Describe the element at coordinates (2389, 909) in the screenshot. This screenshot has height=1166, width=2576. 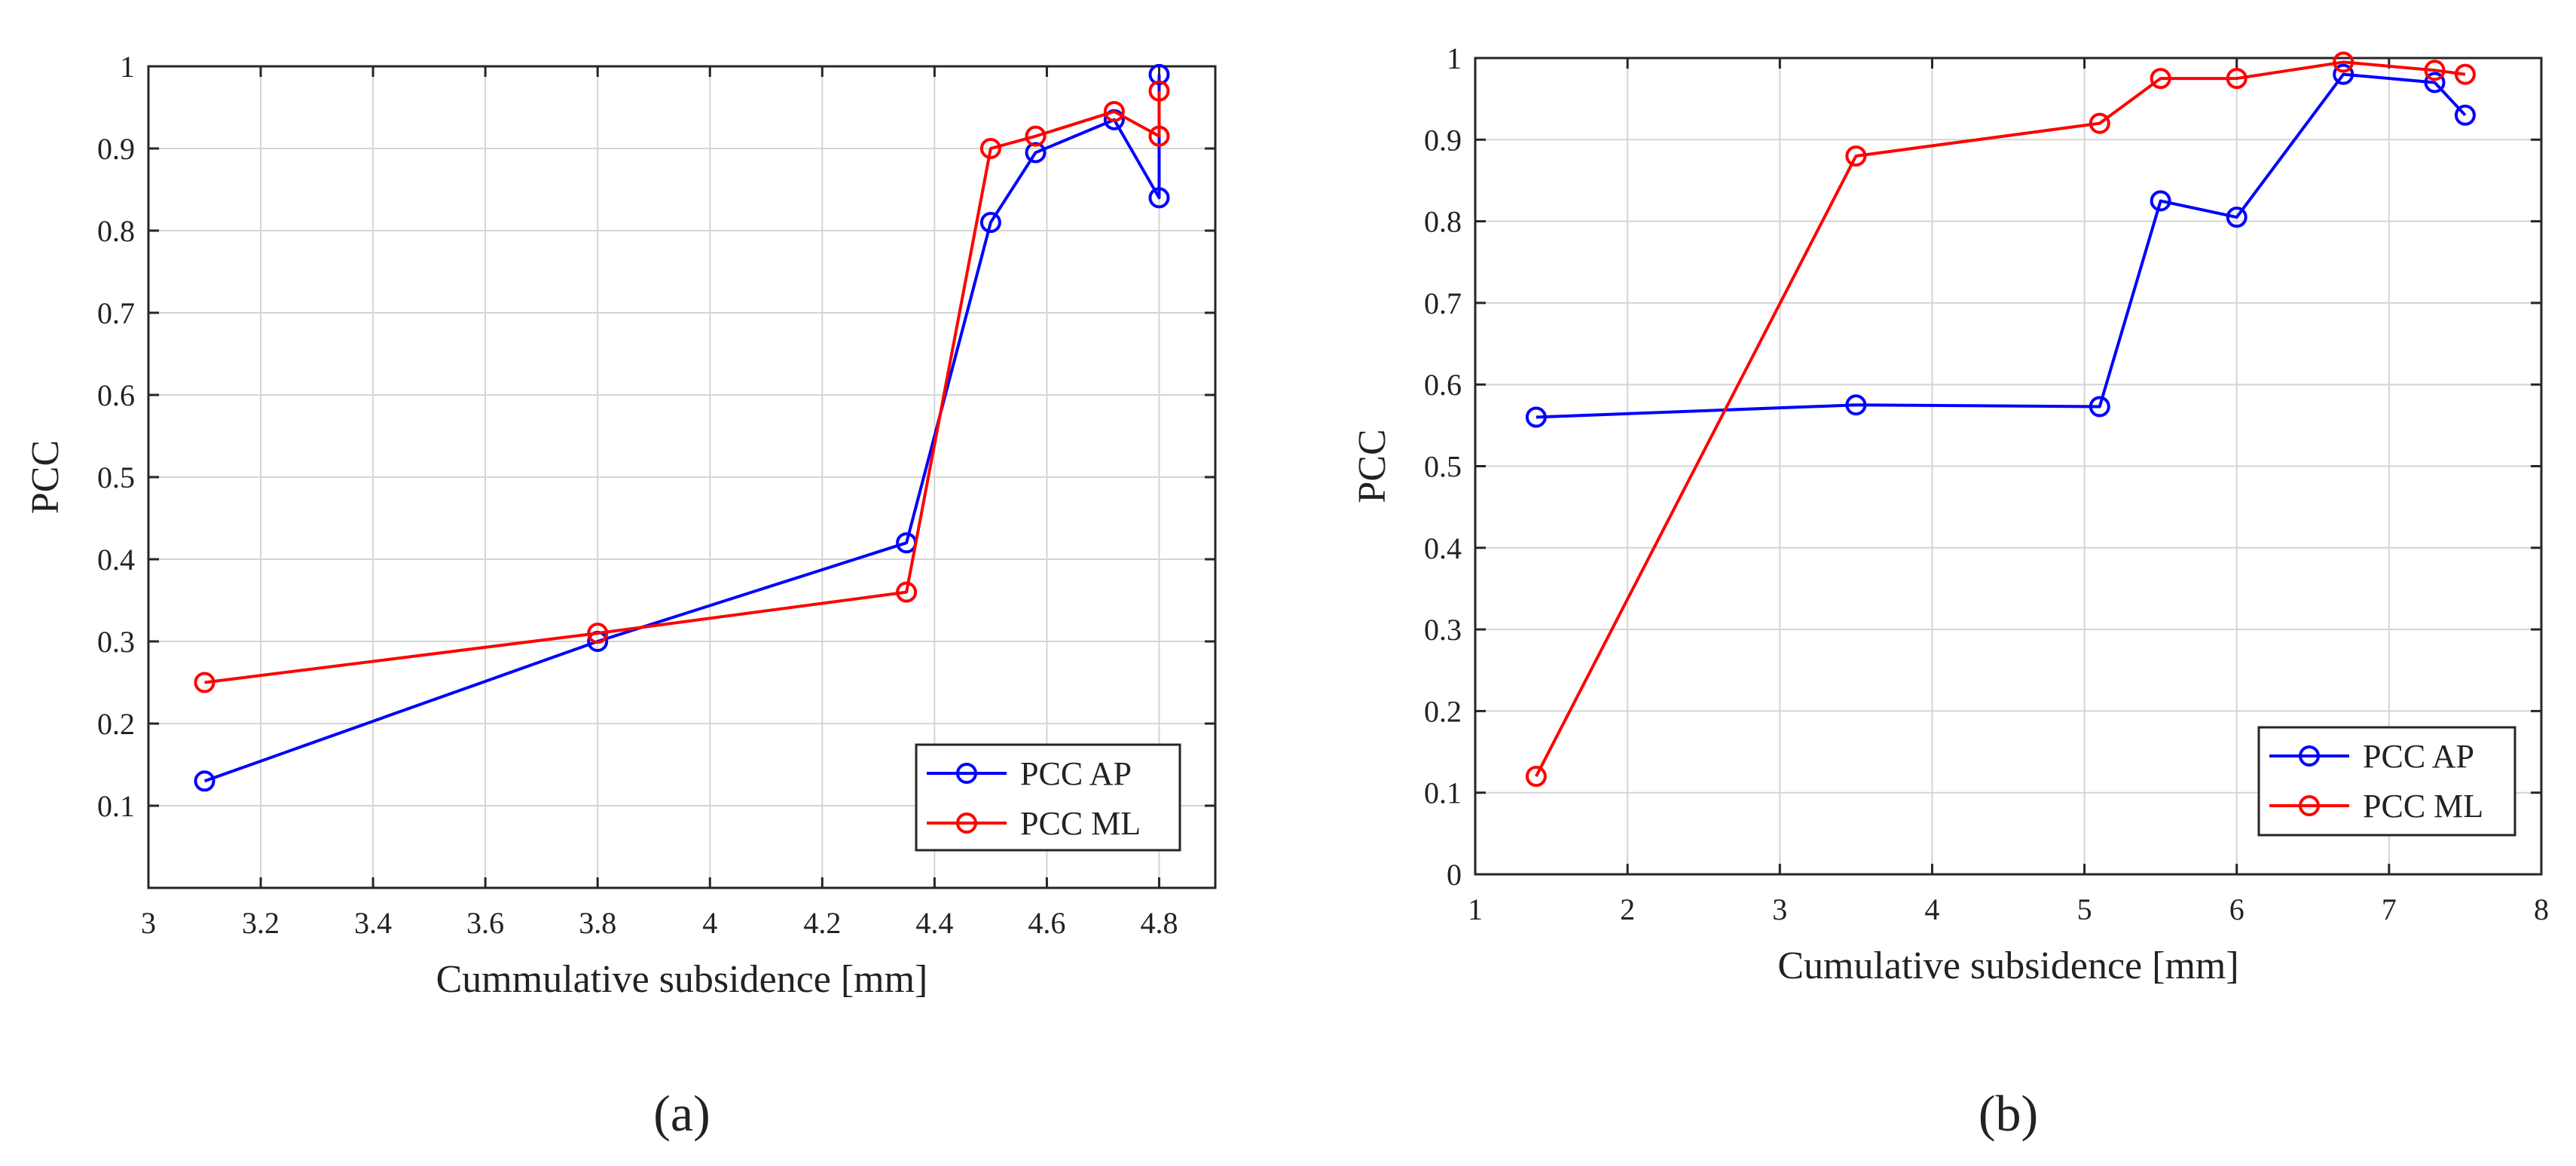
I see `x-tick-label: 7` at that location.